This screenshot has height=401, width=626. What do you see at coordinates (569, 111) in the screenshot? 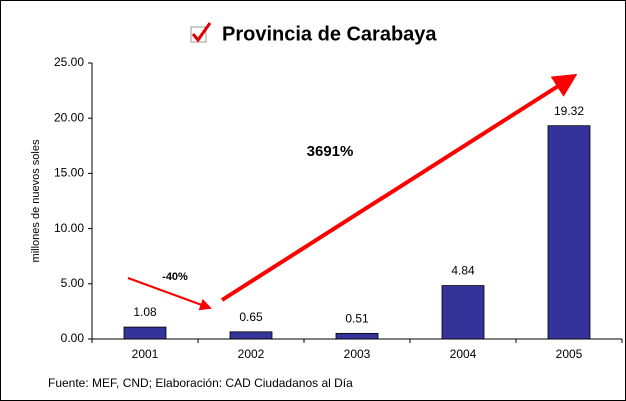
I see `data-label: 19.32` at bounding box center [569, 111].